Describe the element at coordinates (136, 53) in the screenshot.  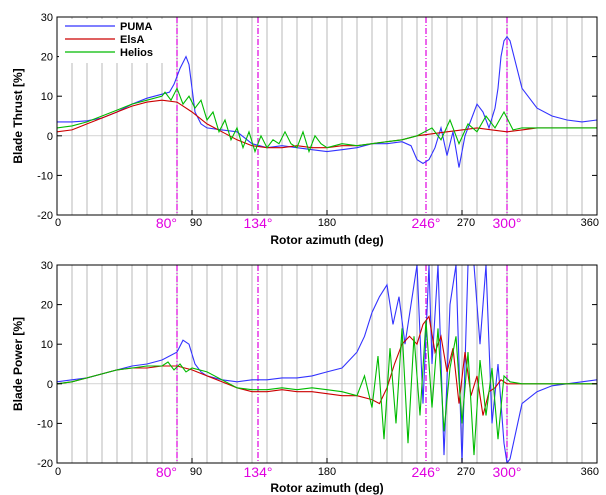
I see `legend-label-helios: Helios` at that location.